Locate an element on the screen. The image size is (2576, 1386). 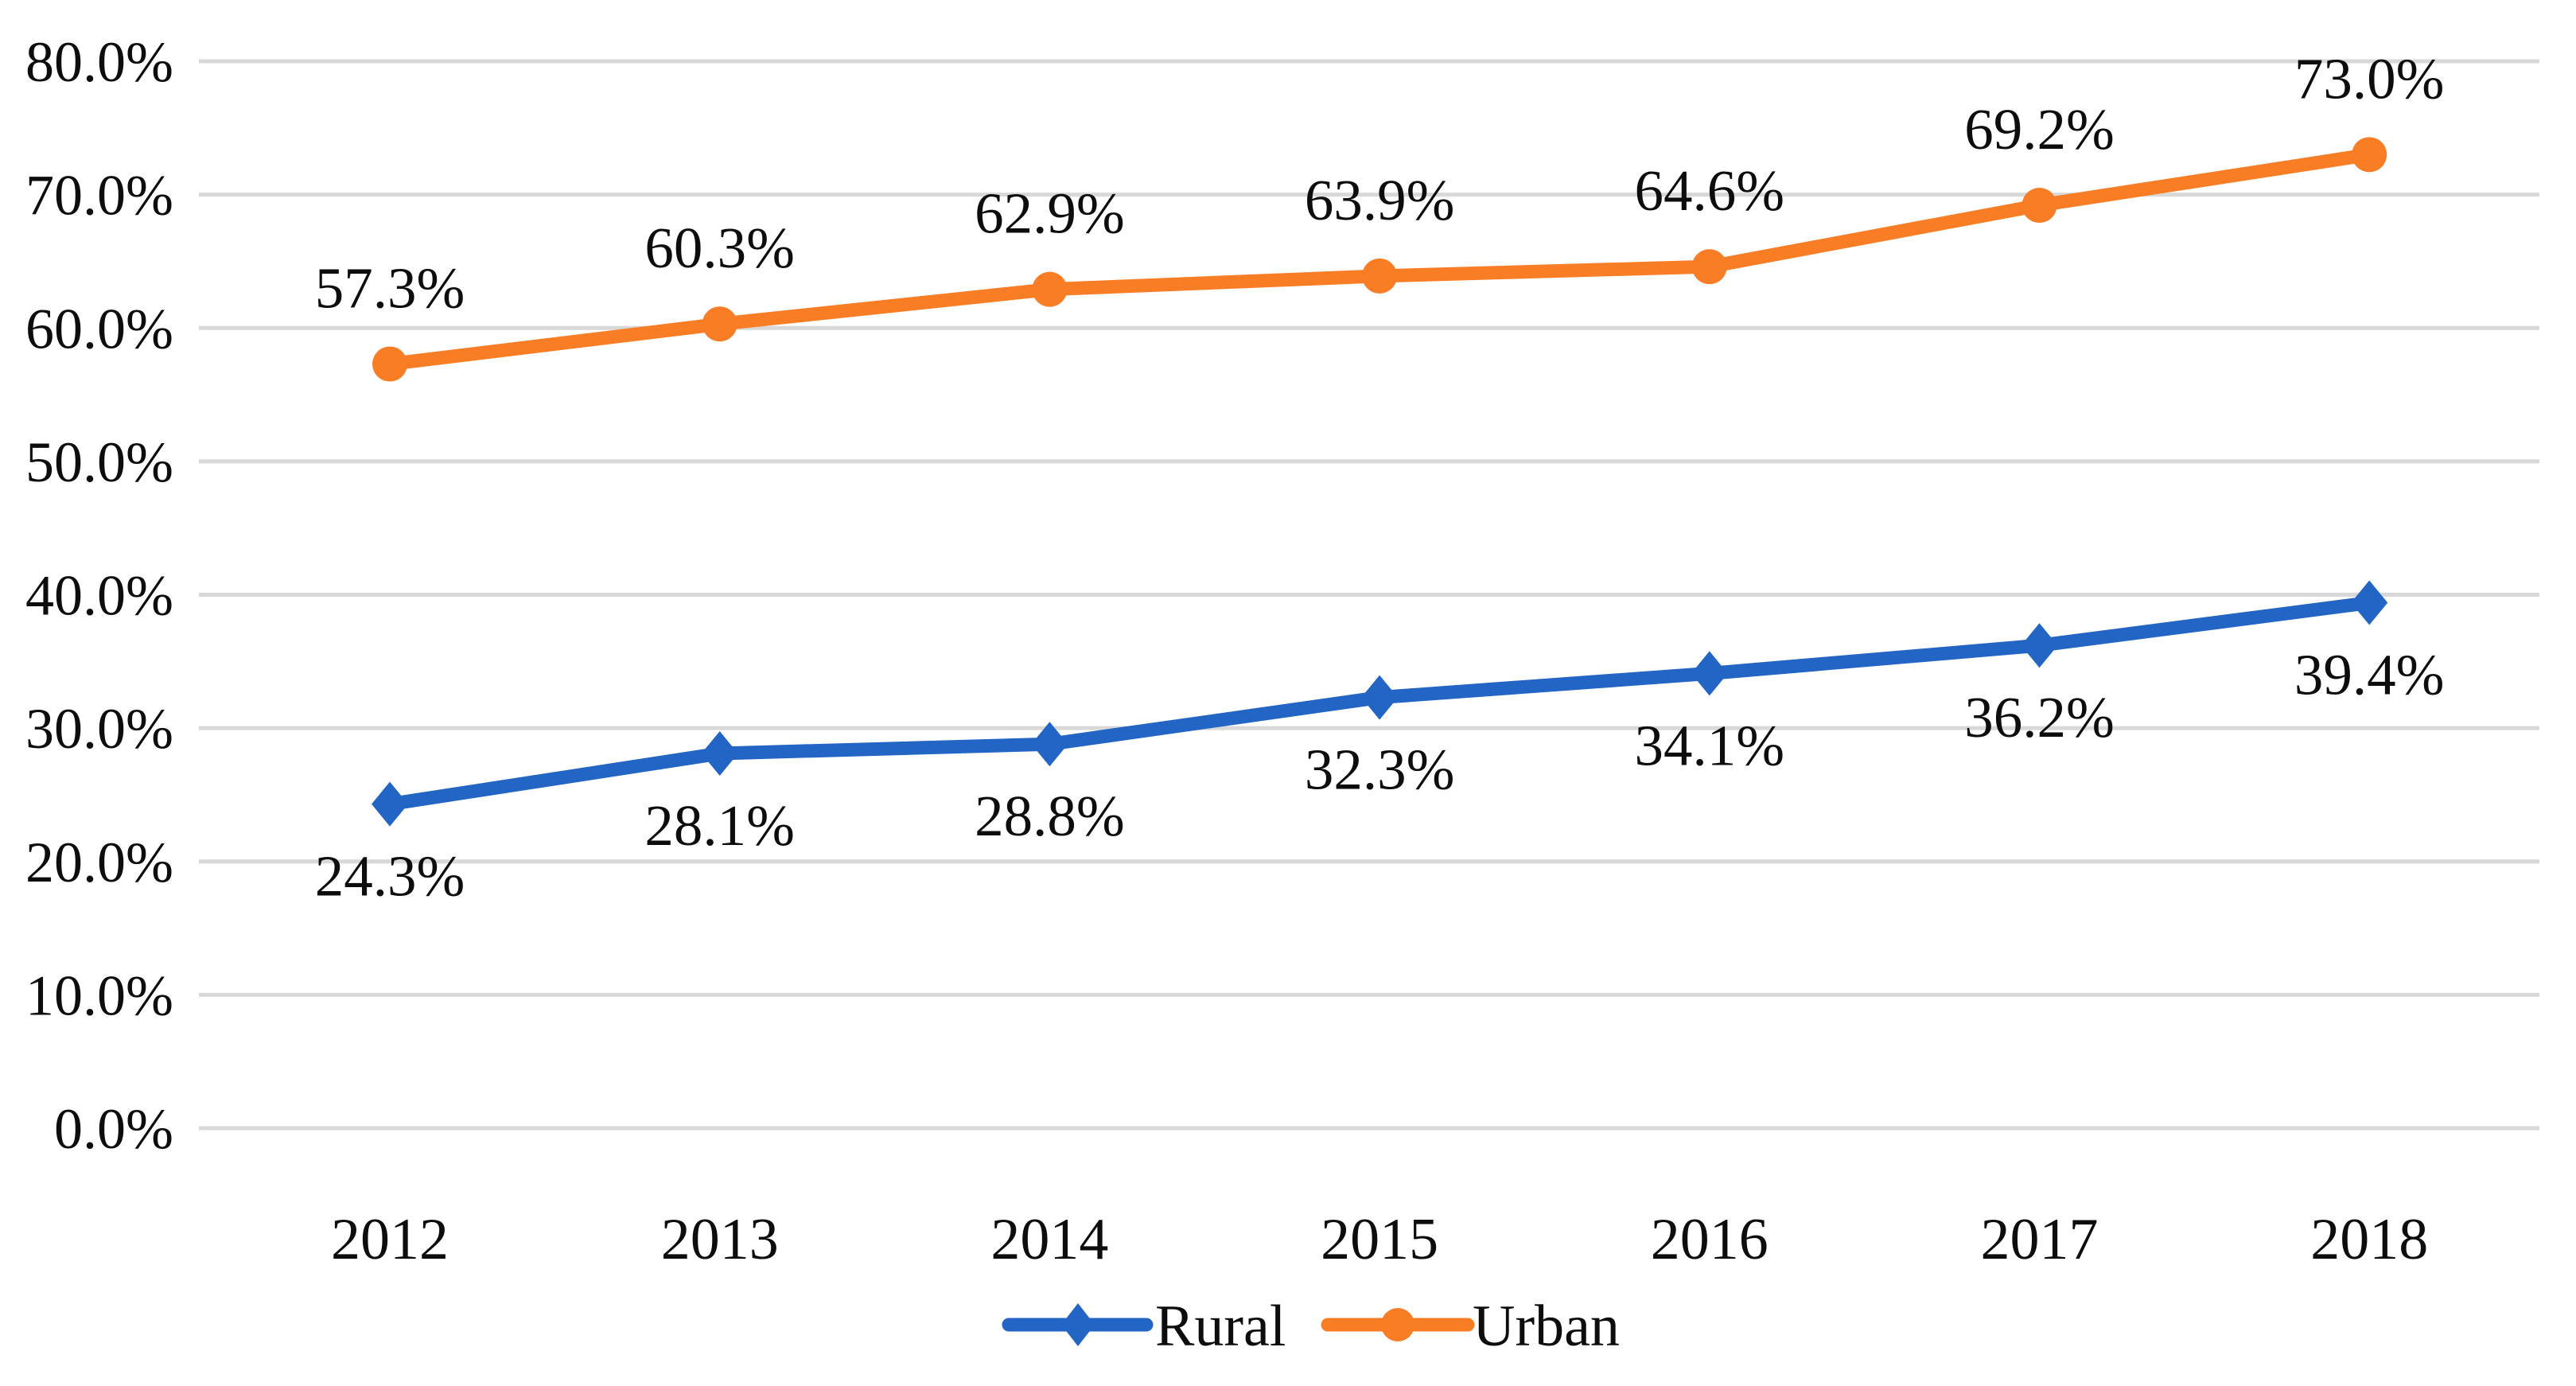
urban-data-label: 73.0% is located at coordinates (2370, 78).